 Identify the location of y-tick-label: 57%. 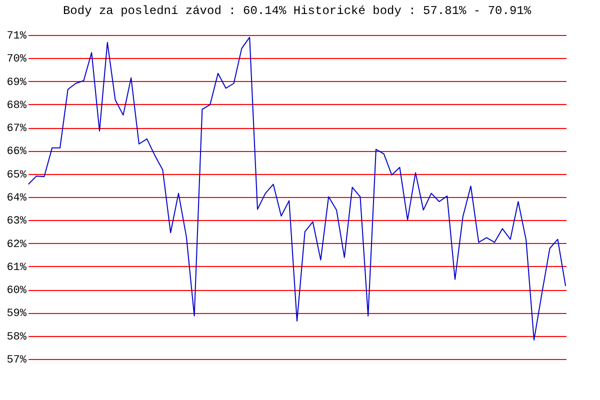
(16, 360).